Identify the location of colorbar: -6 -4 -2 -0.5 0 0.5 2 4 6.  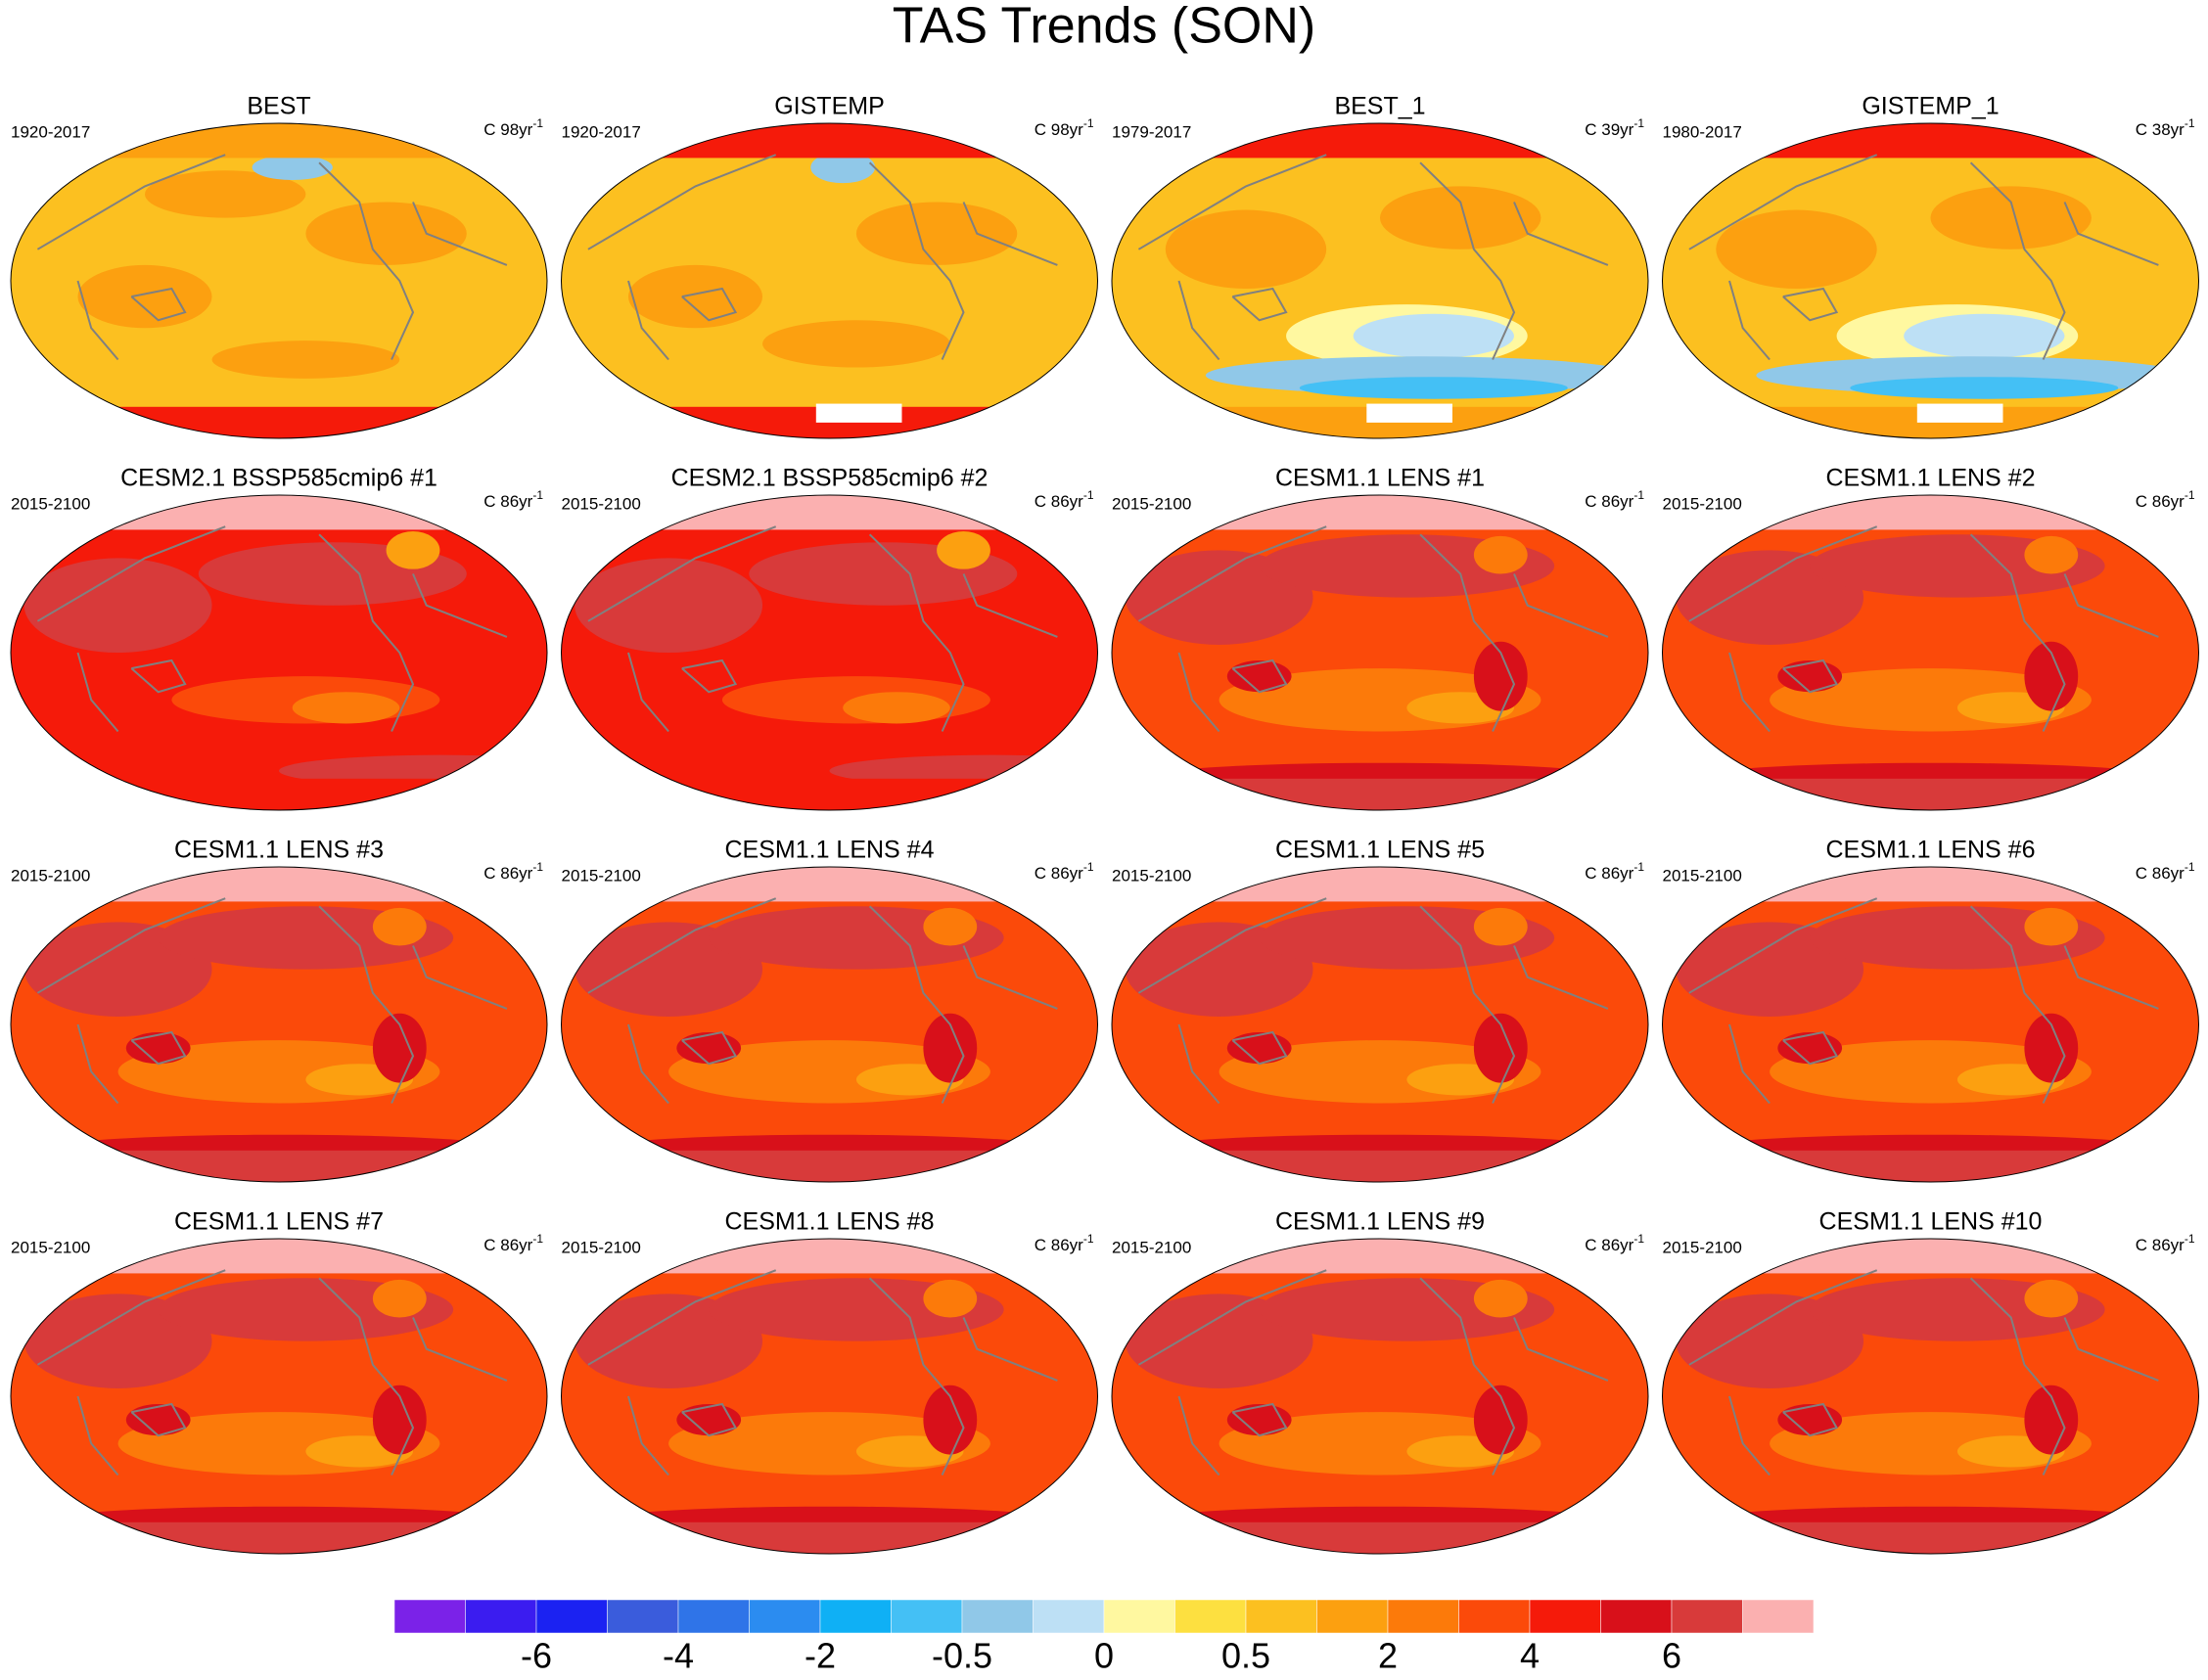
(1104, 1637).